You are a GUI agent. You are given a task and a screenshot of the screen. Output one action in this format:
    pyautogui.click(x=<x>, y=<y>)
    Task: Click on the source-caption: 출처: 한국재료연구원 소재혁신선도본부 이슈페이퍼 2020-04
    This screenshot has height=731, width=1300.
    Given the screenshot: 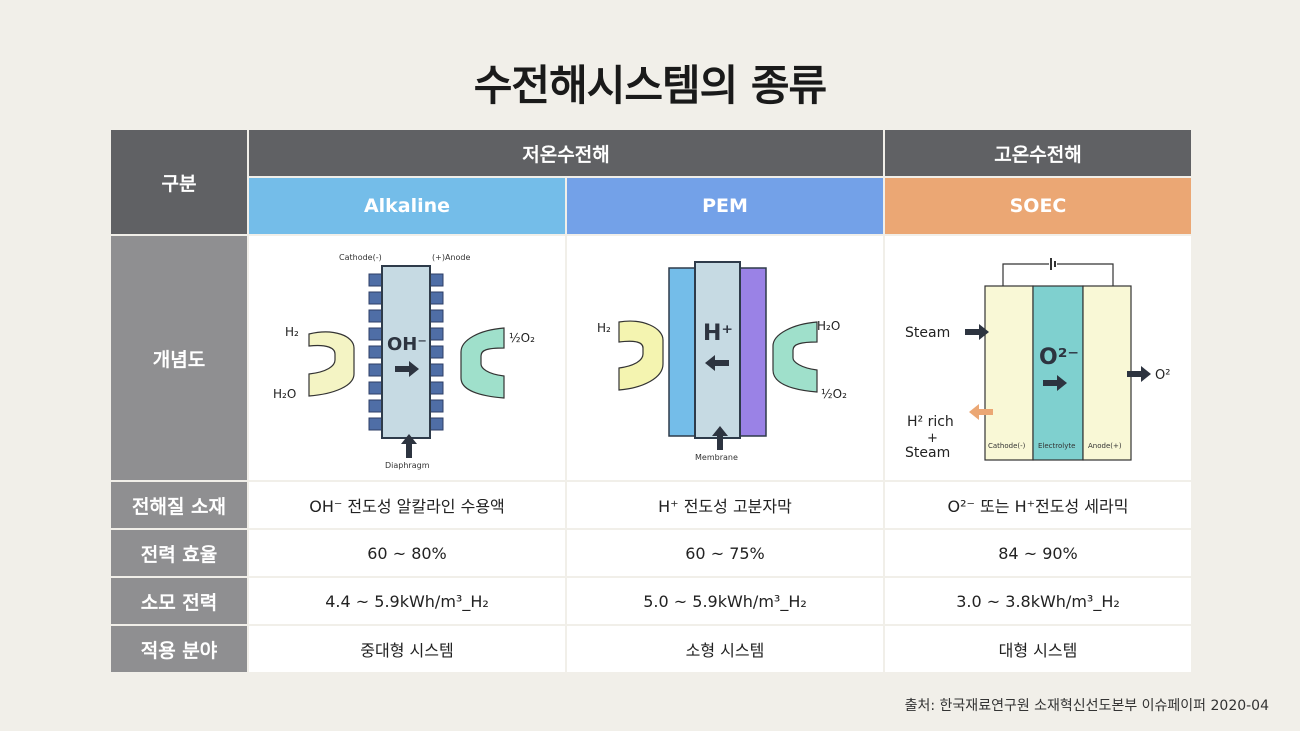 What is the action you would take?
    pyautogui.click(x=1086, y=706)
    